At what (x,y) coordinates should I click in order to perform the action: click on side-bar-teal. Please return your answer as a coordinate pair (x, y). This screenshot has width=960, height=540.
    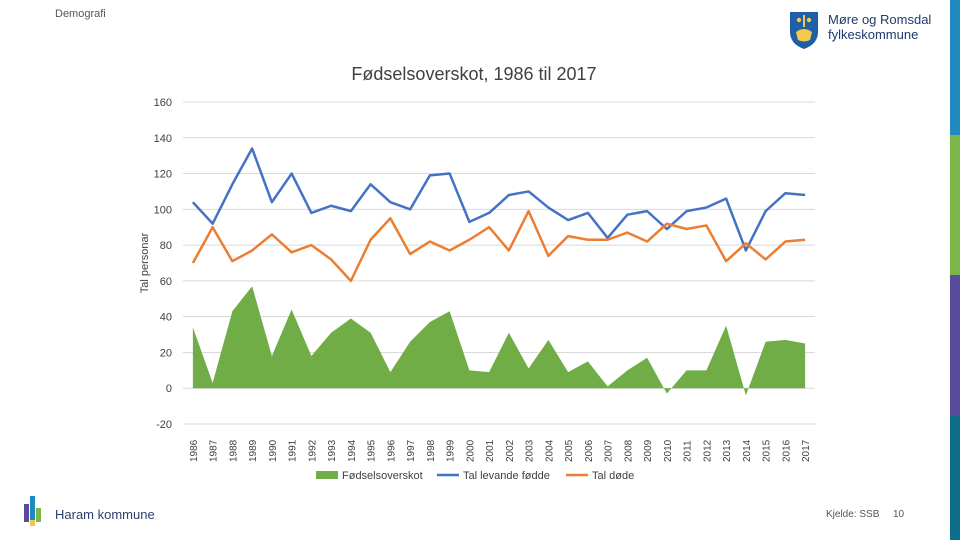
    Looking at the image, I should click on (955, 477).